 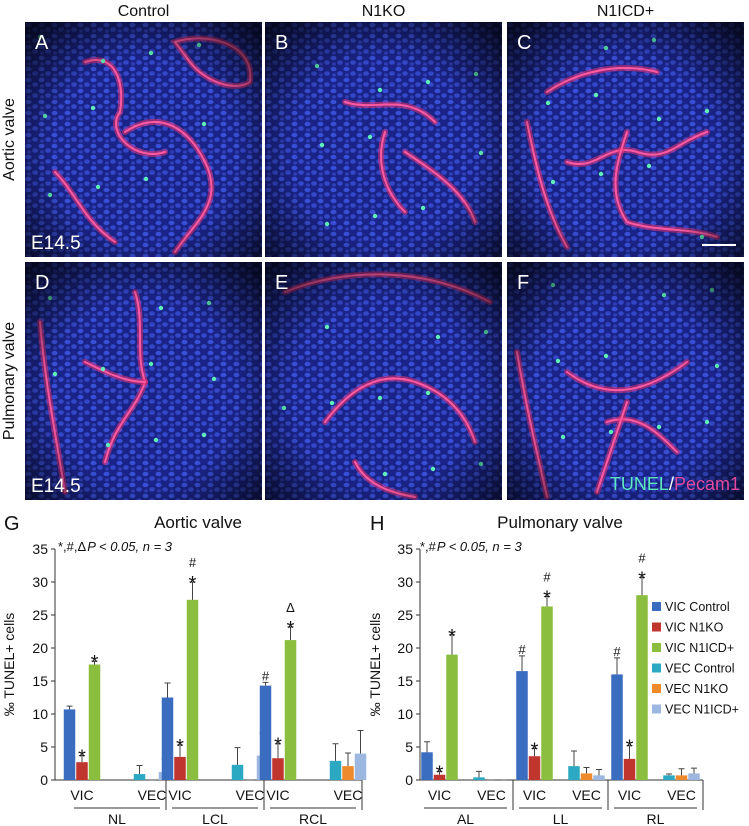 What do you see at coordinates (40, 615) in the screenshot?
I see `y-tick-label: 25` at bounding box center [40, 615].